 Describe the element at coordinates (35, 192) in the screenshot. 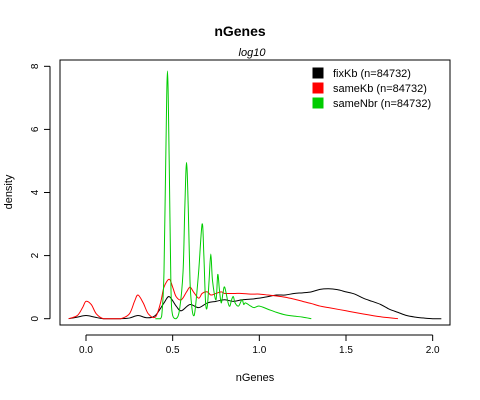

I see `y-tick-label: 4` at that location.